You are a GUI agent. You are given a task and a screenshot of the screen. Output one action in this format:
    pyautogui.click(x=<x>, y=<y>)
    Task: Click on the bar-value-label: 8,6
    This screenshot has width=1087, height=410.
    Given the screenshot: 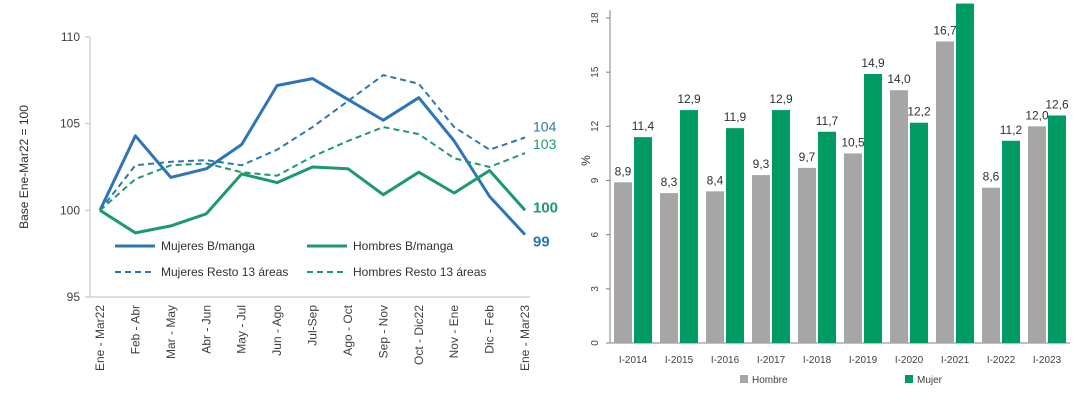 What is the action you would take?
    pyautogui.click(x=991, y=177)
    